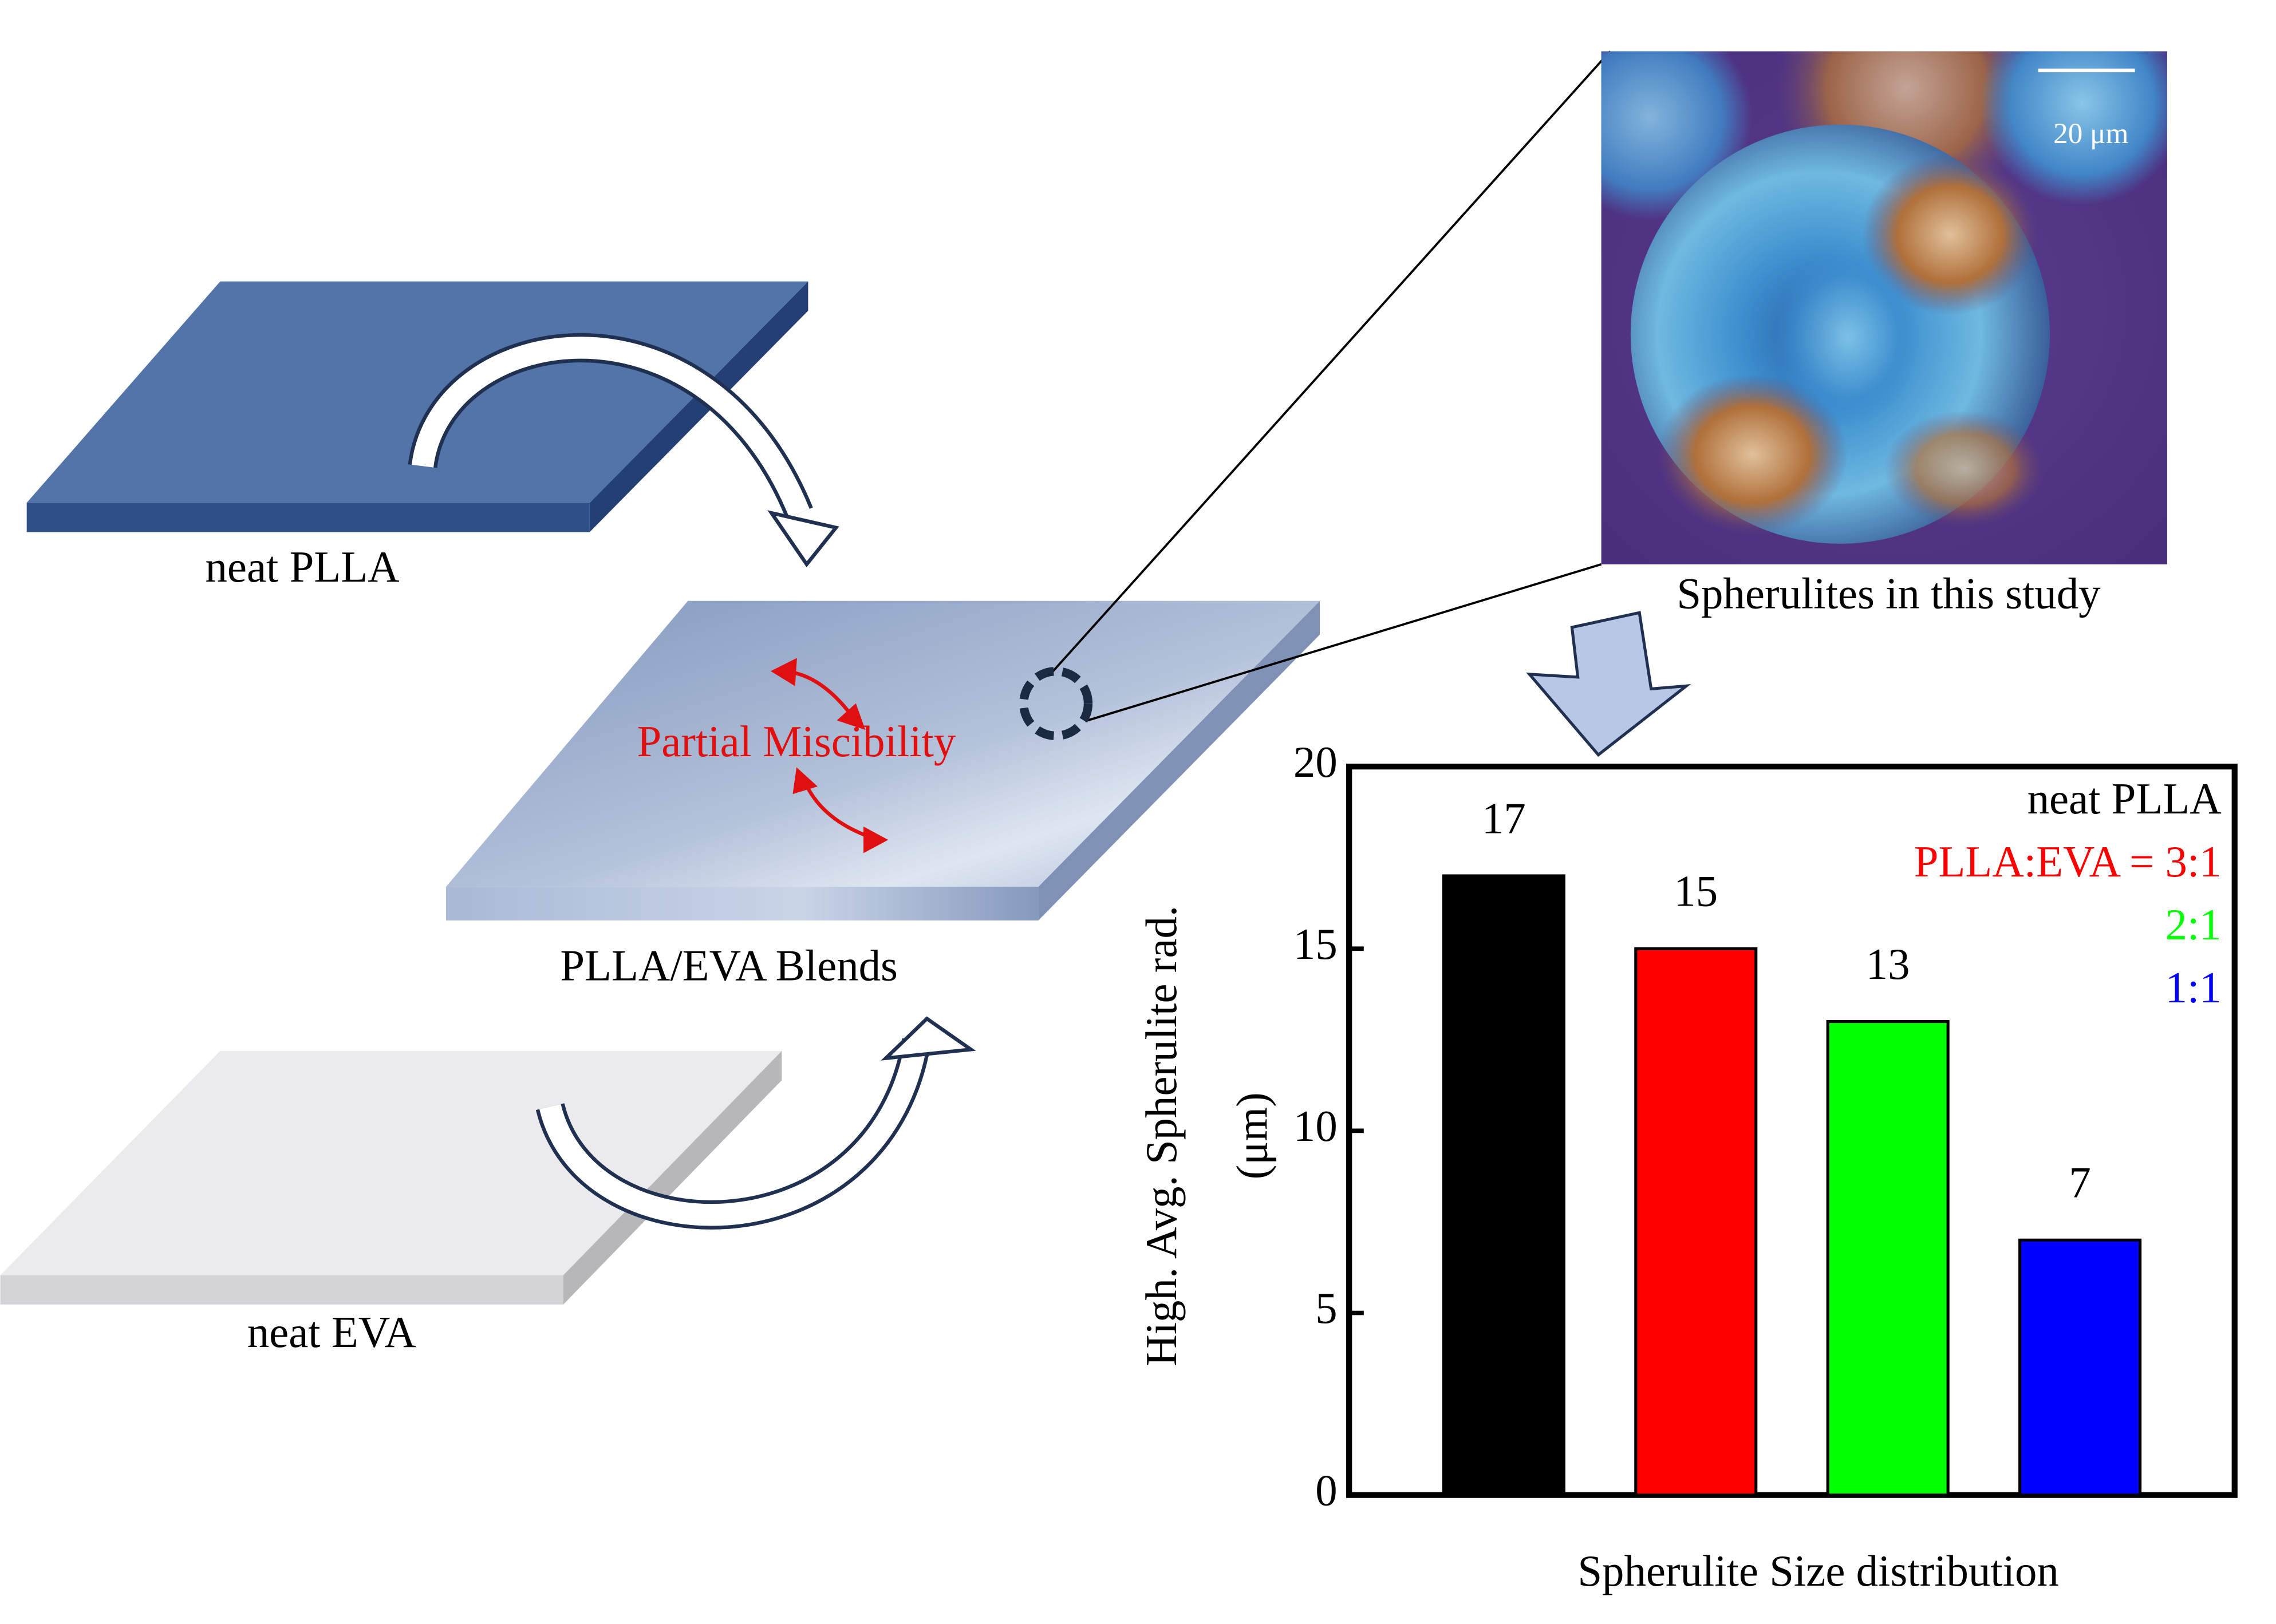 This screenshot has height=1624, width=2276. Describe the element at coordinates (1696, 891) in the screenshot. I see `data-label: 15` at that location.